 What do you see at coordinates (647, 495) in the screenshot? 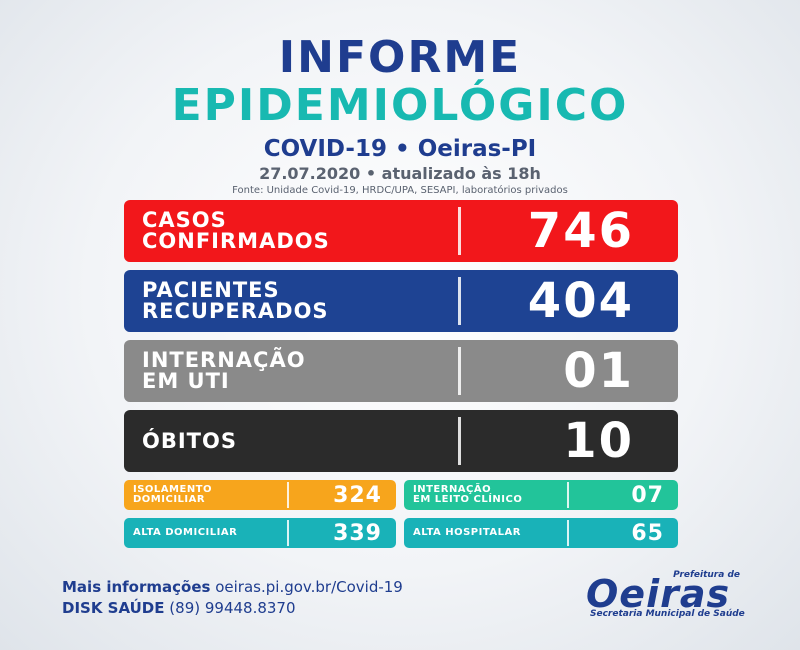
I see `clinical-bed-value: 07` at bounding box center [647, 495].